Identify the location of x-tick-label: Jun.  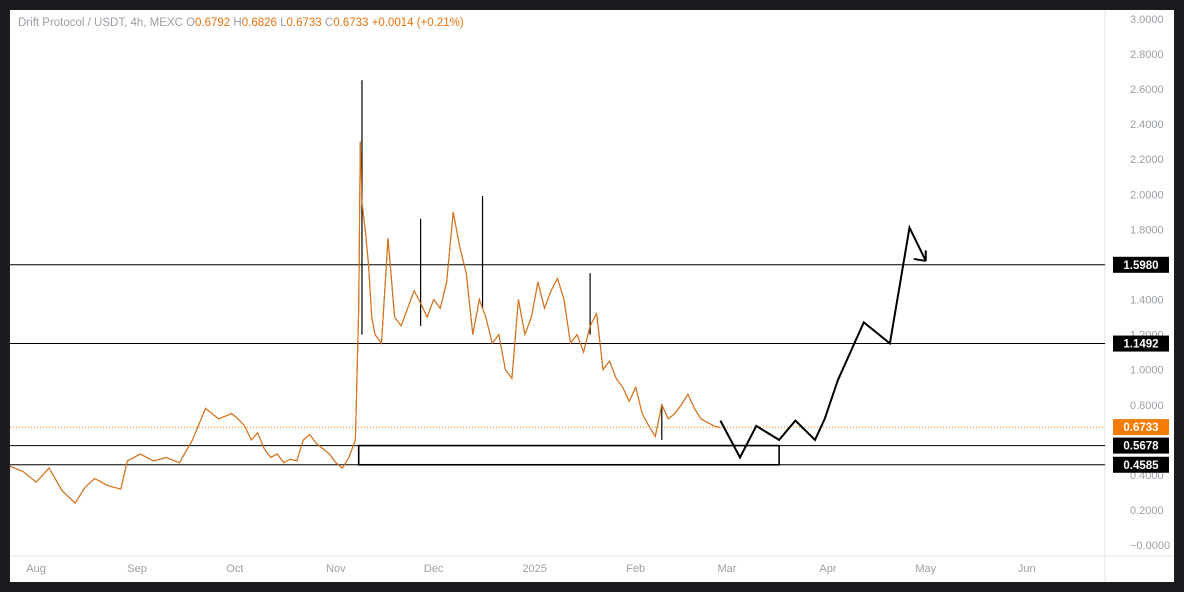
(1027, 569).